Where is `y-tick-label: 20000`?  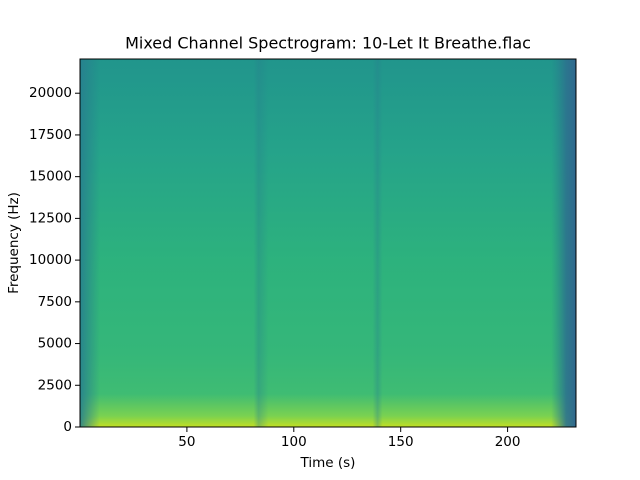
y-tick-label: 20000 is located at coordinates (50, 93).